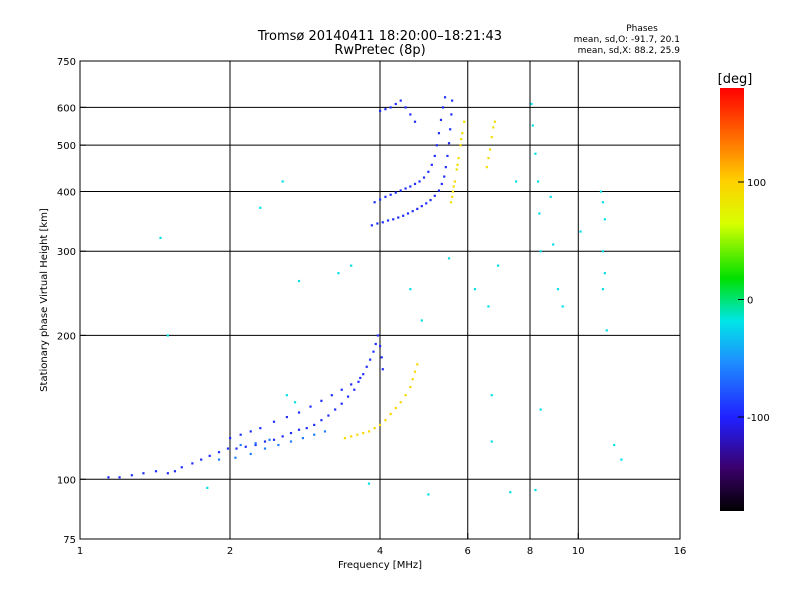  Describe the element at coordinates (756, 183) in the screenshot. I see `colorbar-tick-label: 100` at that location.